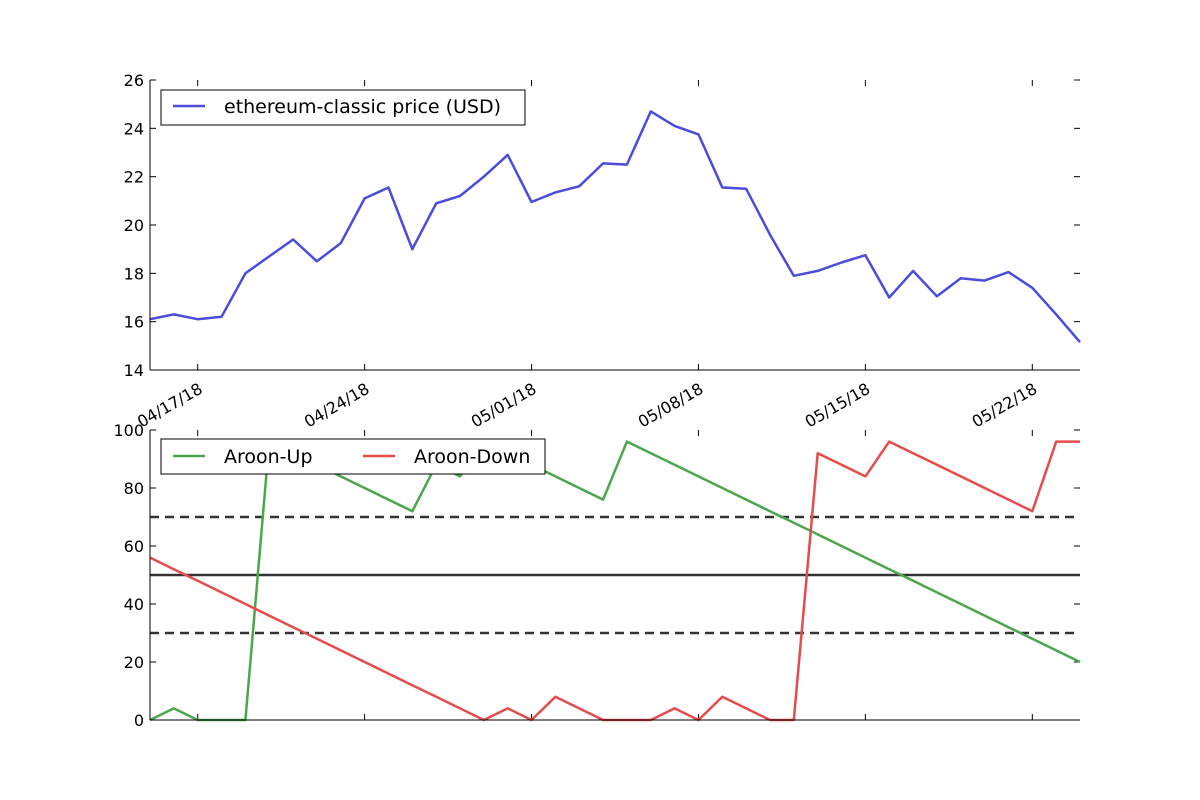 Image resolution: width=1200 pixels, height=800 pixels. What do you see at coordinates (268, 457) in the screenshot?
I see `aroon-legend-label-up: Aroon-Up` at bounding box center [268, 457].